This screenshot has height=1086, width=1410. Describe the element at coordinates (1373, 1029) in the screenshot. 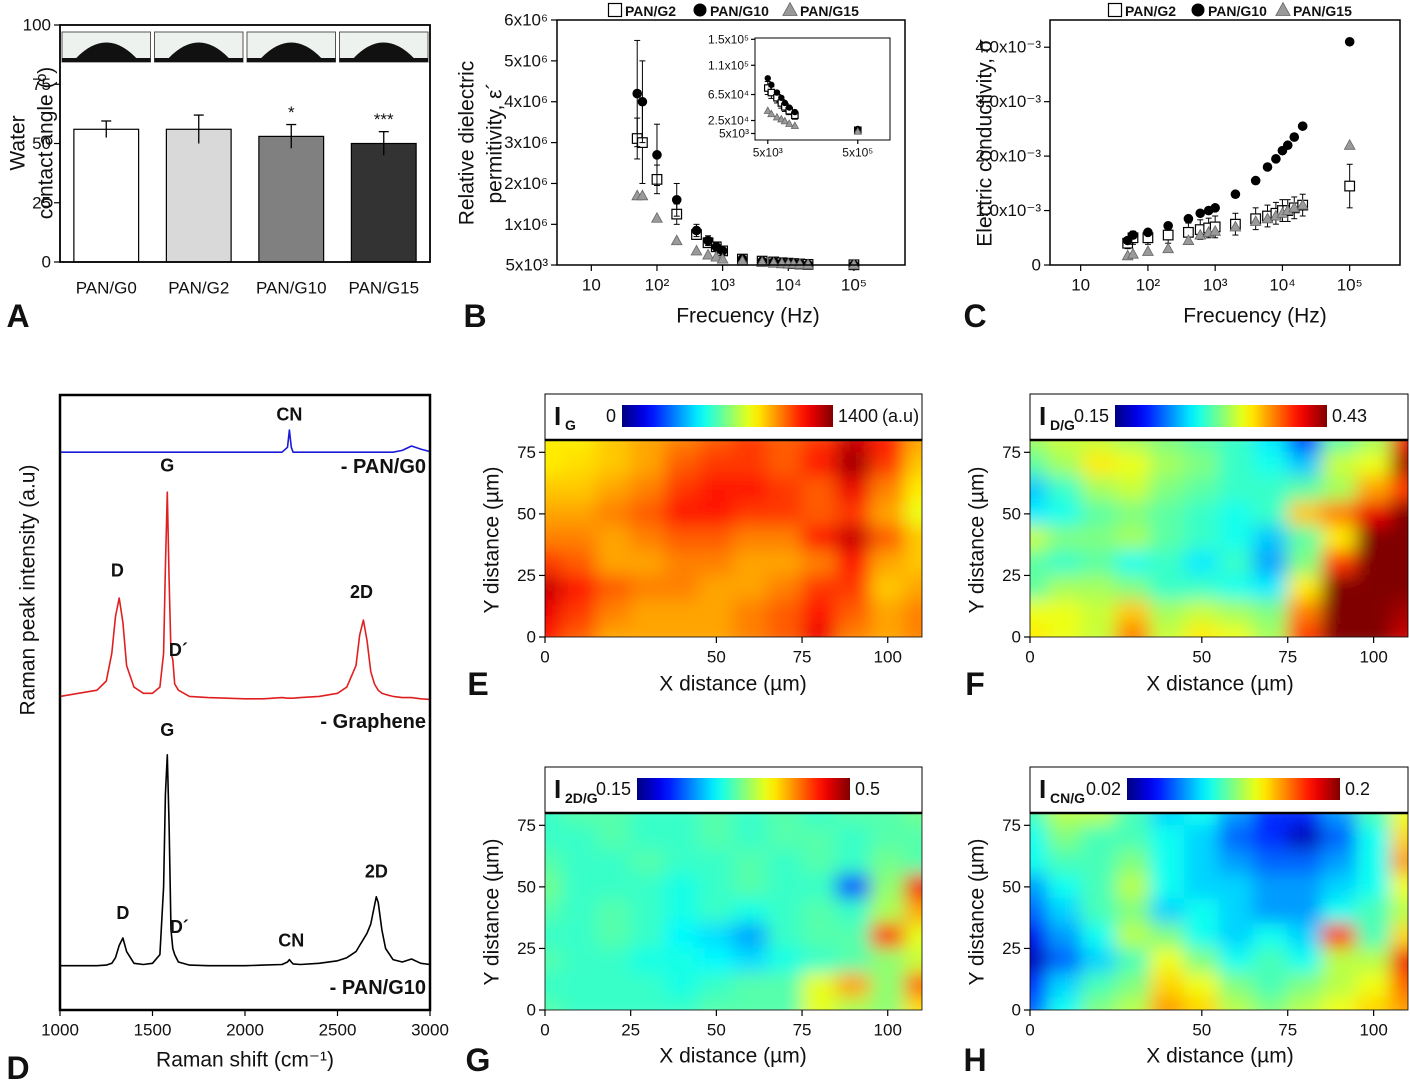

I see `x-tick-label: 100` at that location.